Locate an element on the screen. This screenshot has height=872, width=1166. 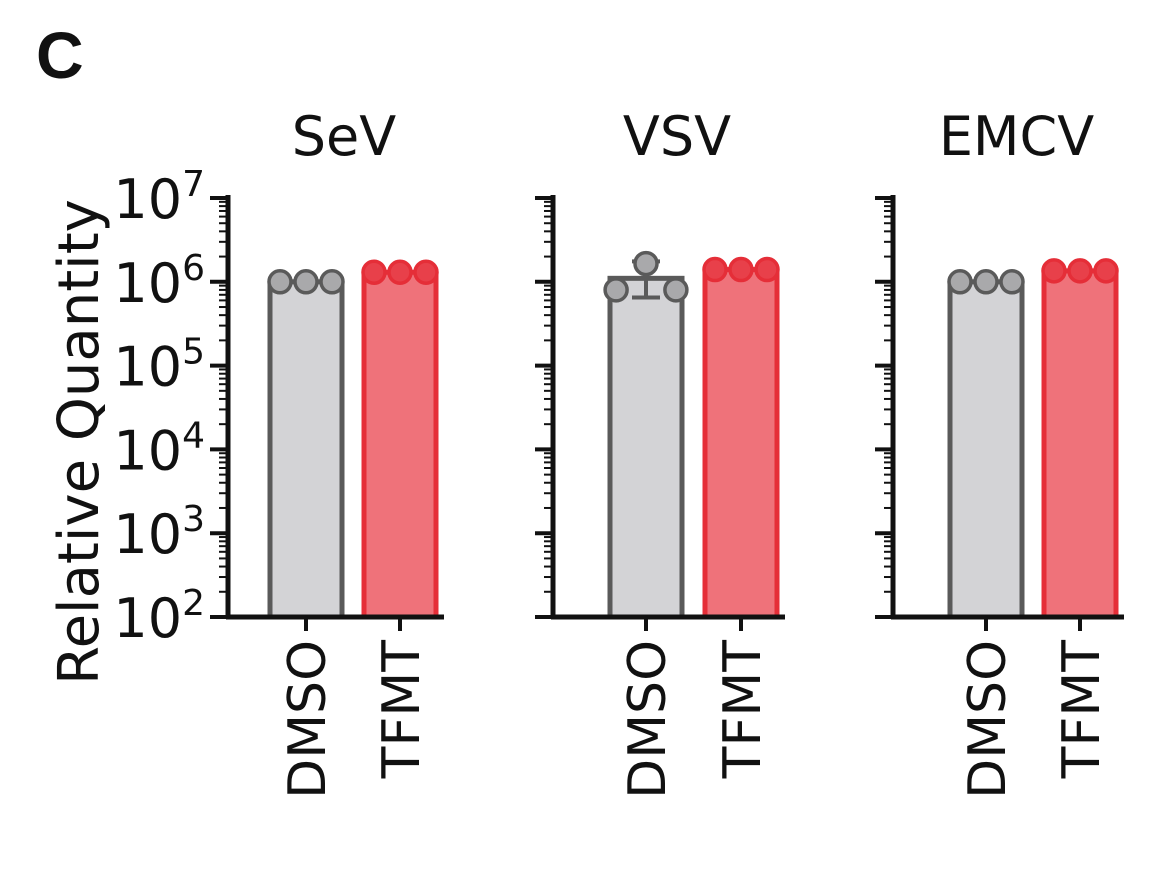
chart-title: VSV is located at coordinates (677, 136).